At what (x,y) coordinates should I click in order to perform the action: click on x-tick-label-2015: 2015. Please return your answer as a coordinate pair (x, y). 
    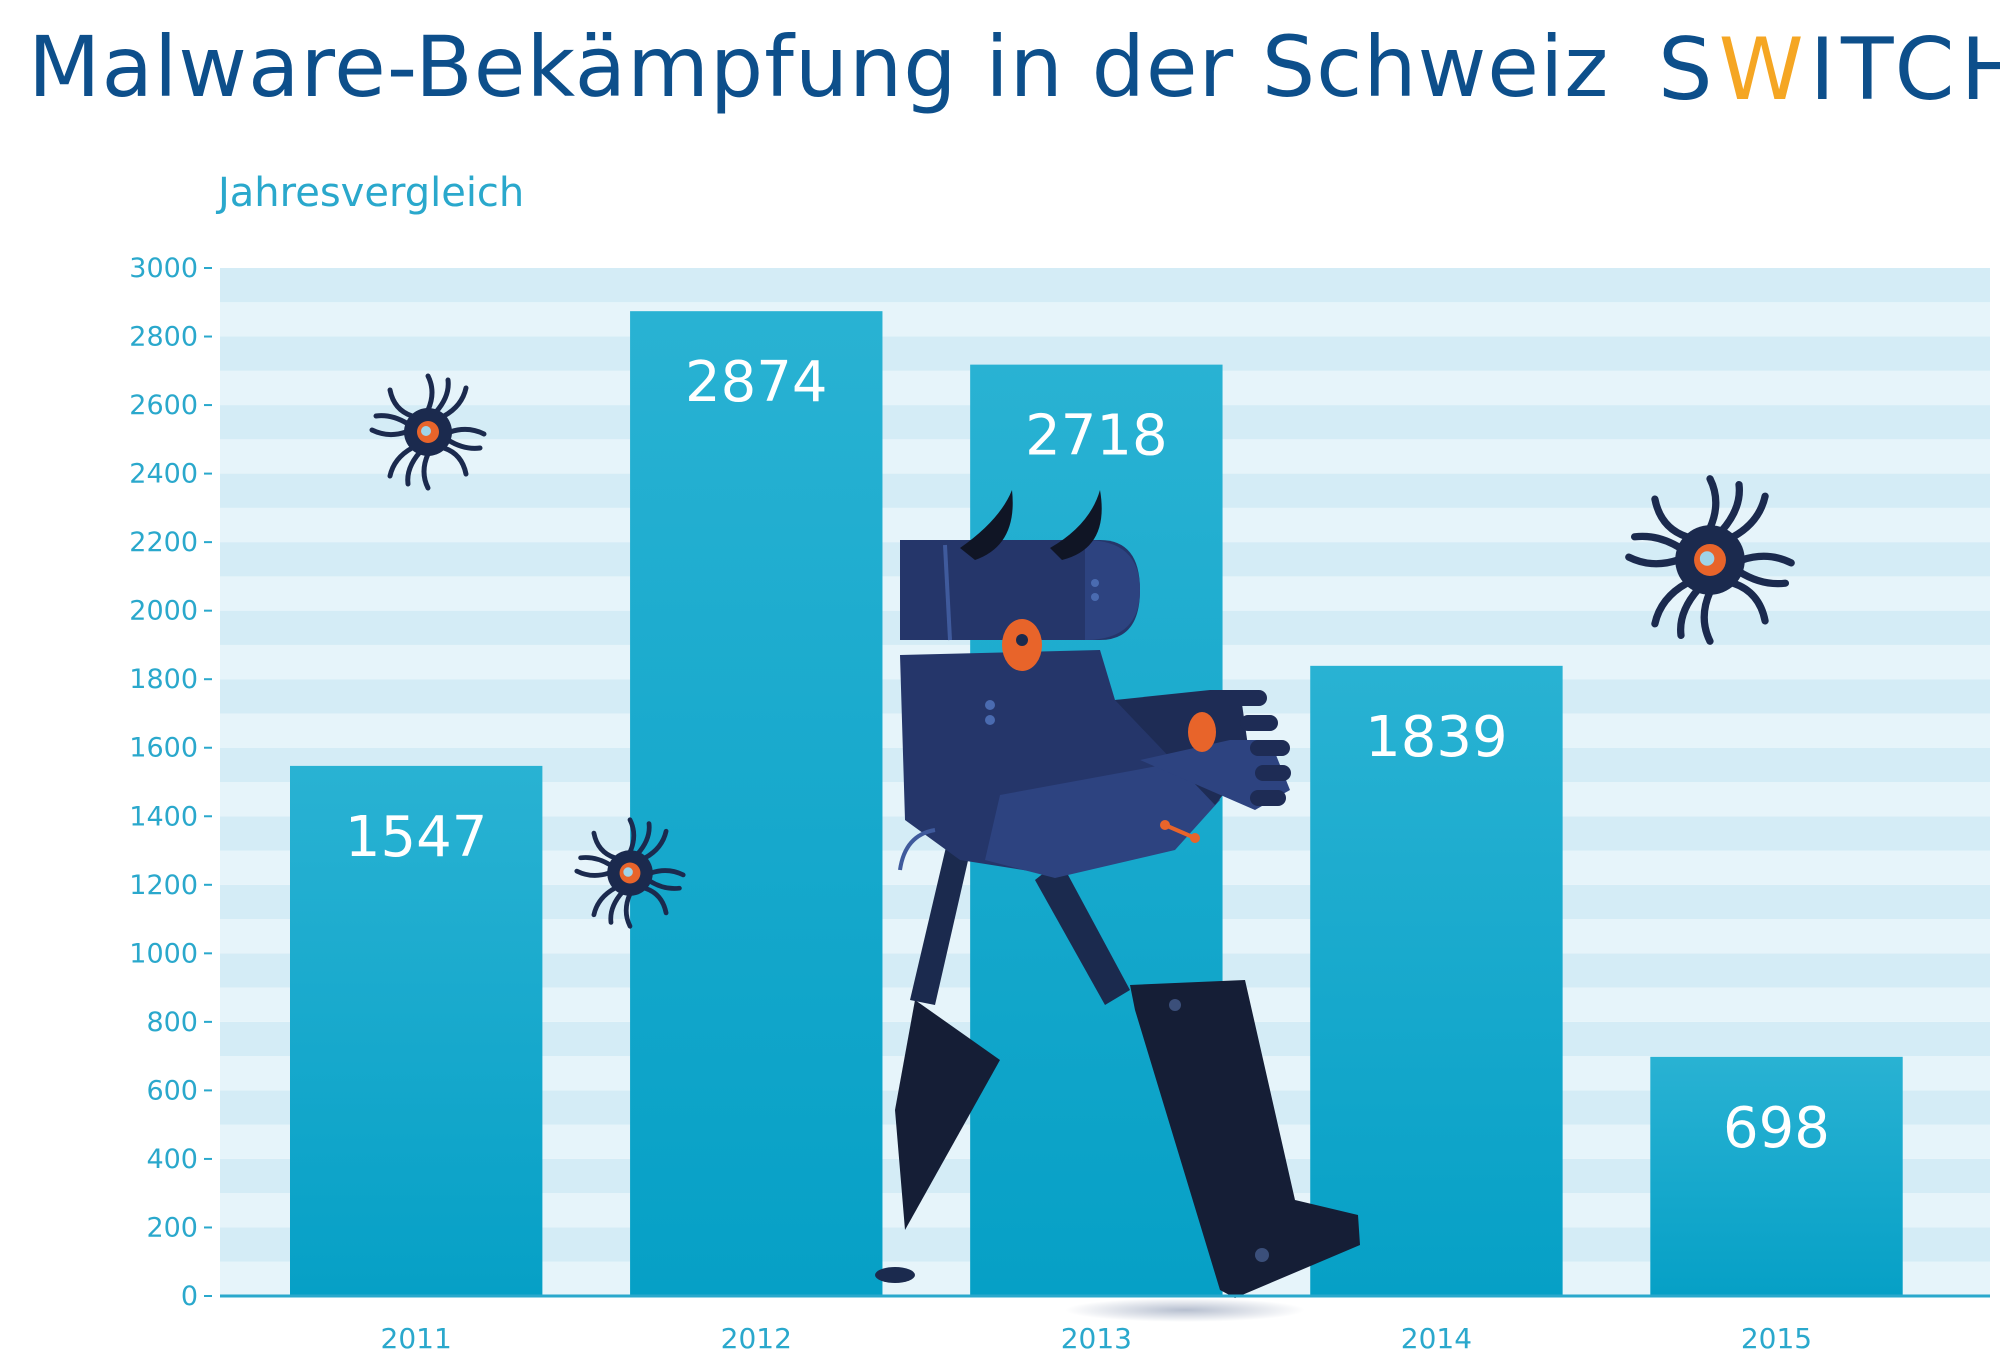
    Looking at the image, I should click on (1776, 1338).